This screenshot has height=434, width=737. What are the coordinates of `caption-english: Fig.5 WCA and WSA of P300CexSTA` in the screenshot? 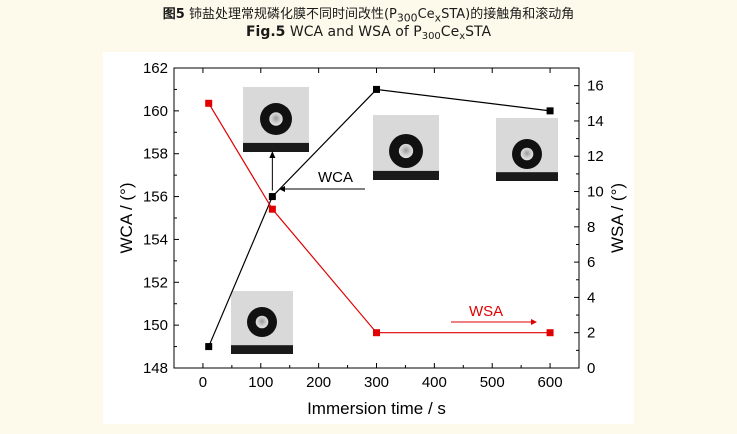 It's located at (368, 33).